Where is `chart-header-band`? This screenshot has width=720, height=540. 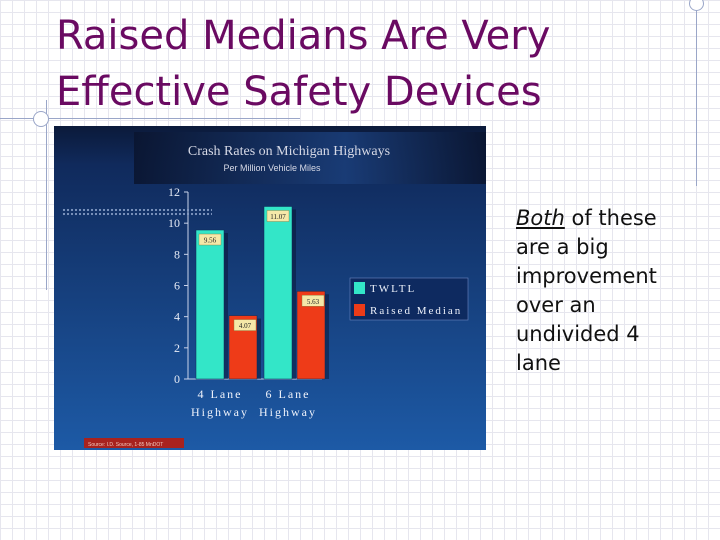
chart-header-band is located at coordinates (310, 158).